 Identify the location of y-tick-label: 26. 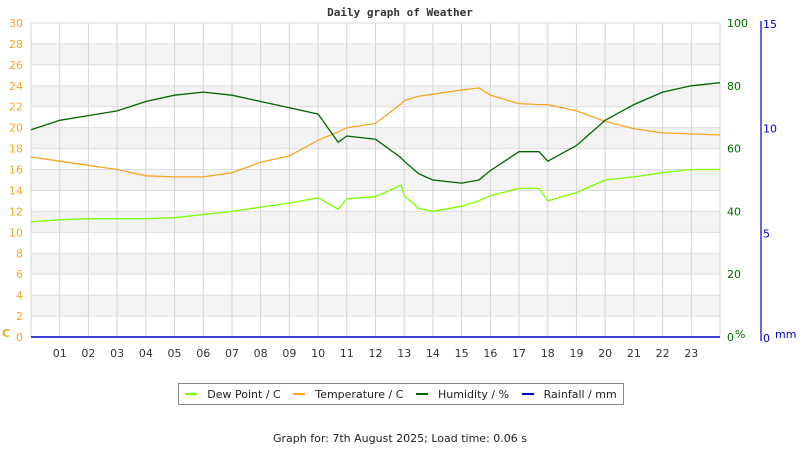
(16, 65).